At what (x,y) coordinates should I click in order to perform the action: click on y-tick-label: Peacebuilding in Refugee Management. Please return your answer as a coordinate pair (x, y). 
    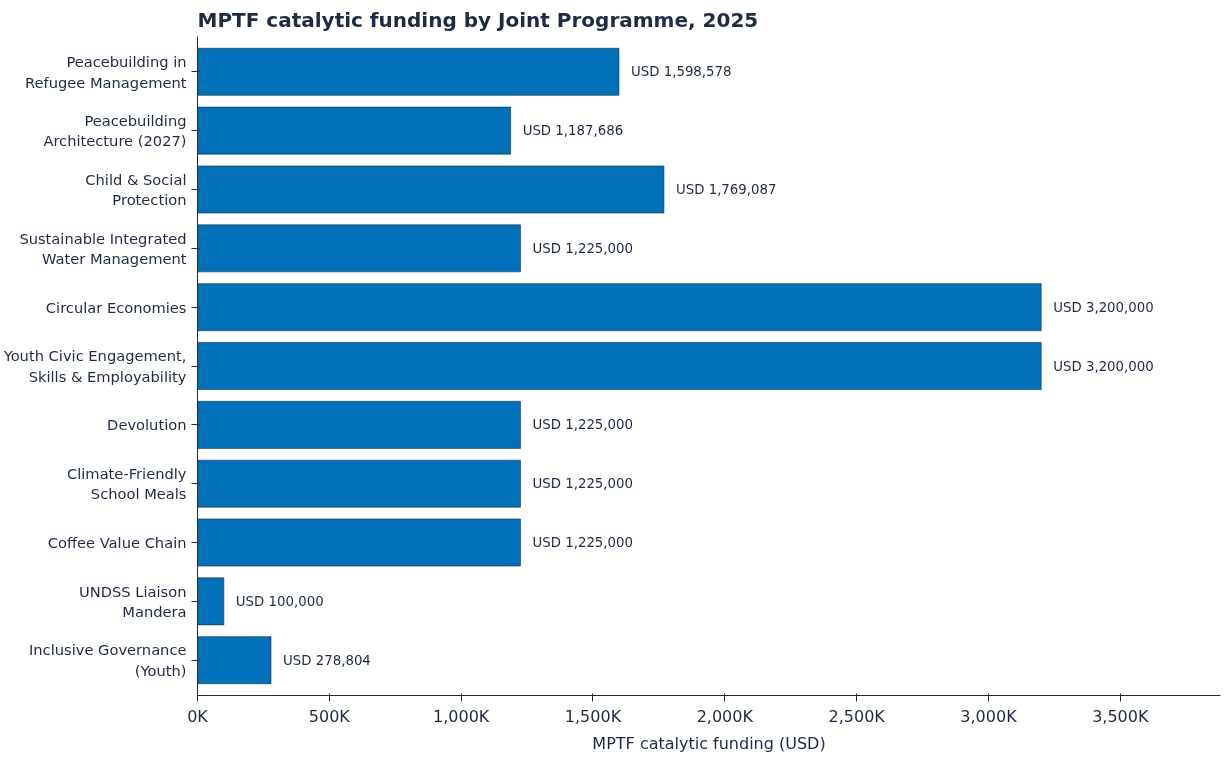
    Looking at the image, I should click on (105, 72).